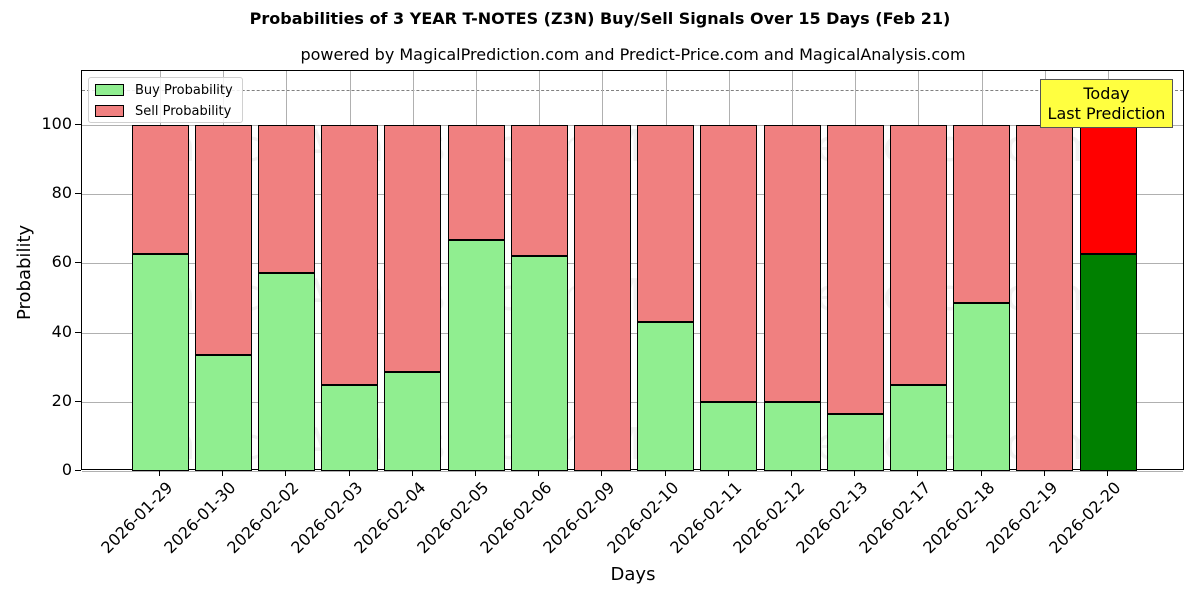 The image size is (1200, 600). I want to click on x-axis-label: Days, so click(633, 574).